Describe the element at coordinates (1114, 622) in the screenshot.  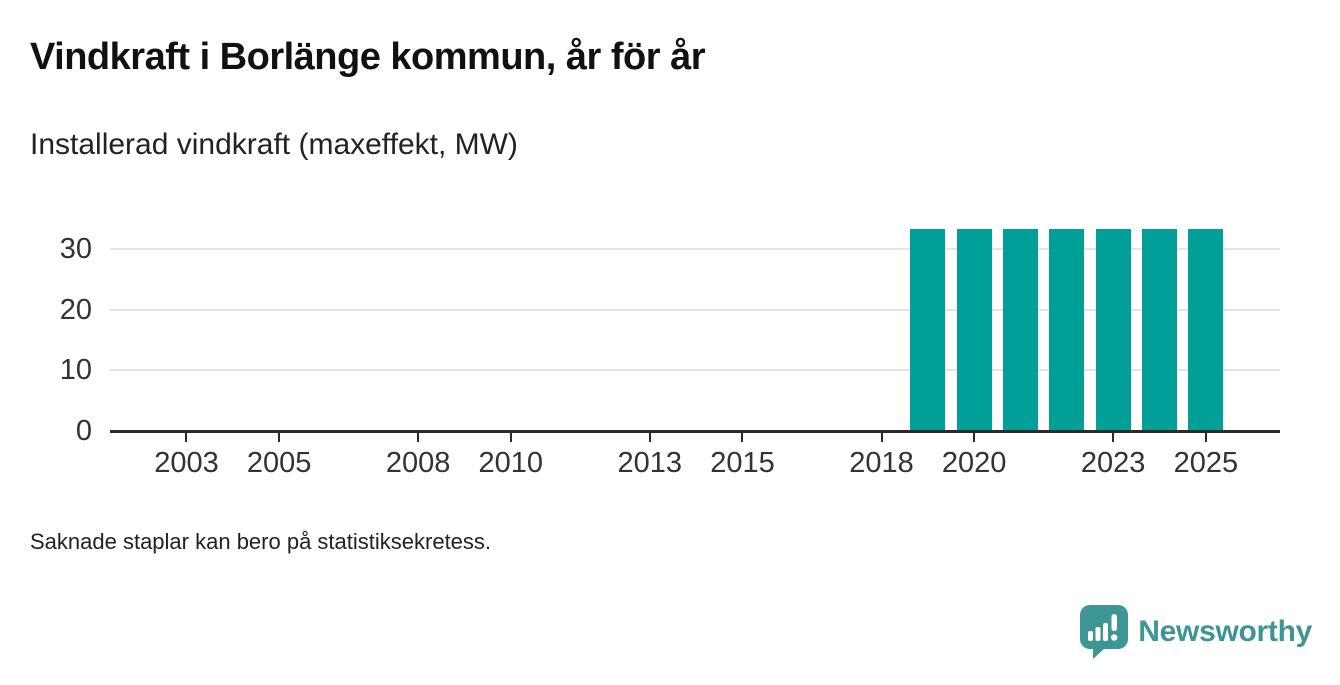
I see `logo-exclamation-stem` at that location.